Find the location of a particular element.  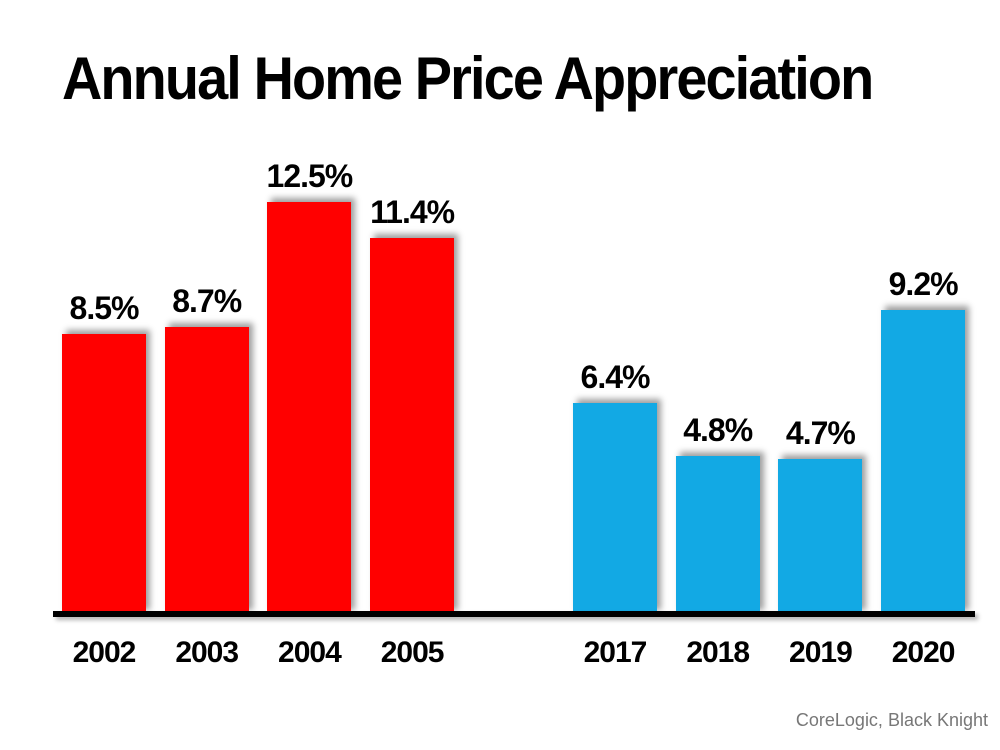

value-label-2018: 4.8% is located at coordinates (718, 429).